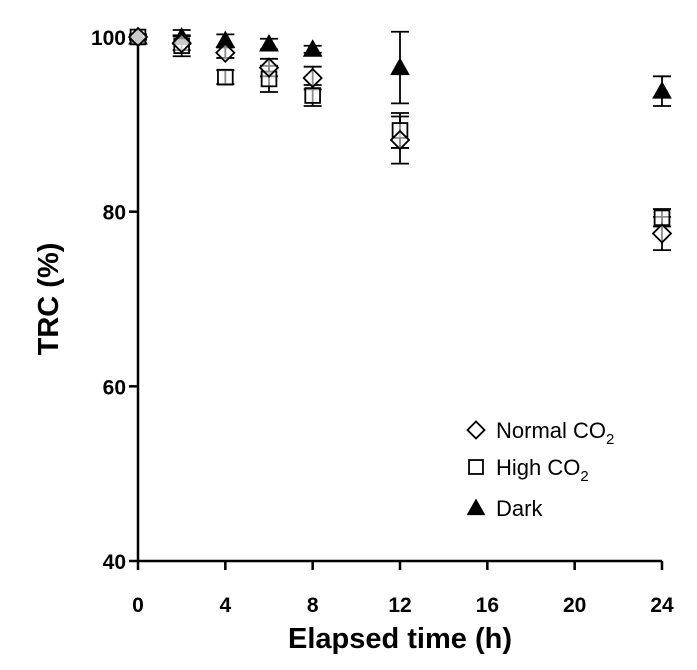  What do you see at coordinates (313, 605) in the screenshot?
I see `x-tick-label: 8` at bounding box center [313, 605].